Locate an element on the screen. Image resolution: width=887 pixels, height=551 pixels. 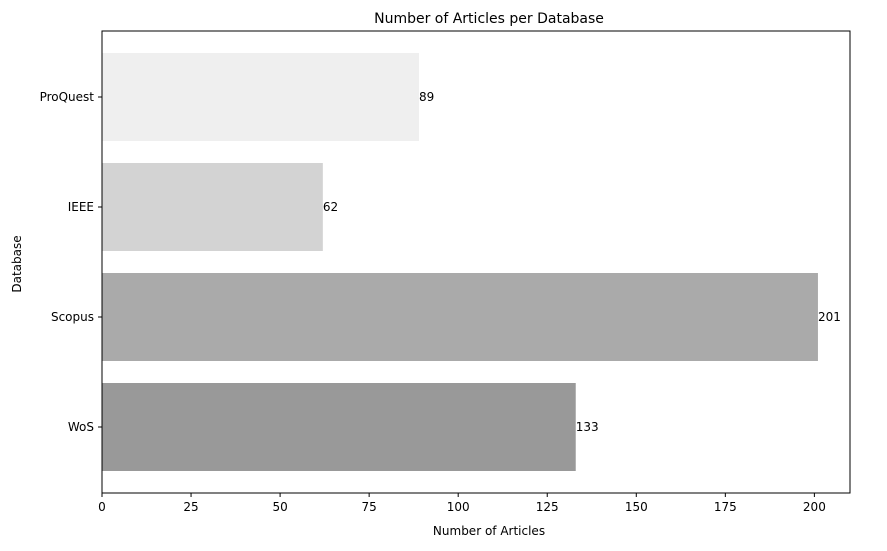
x-axis: 0 25 50 75 100 125 150 175 200 is located at coordinates (462, 503).